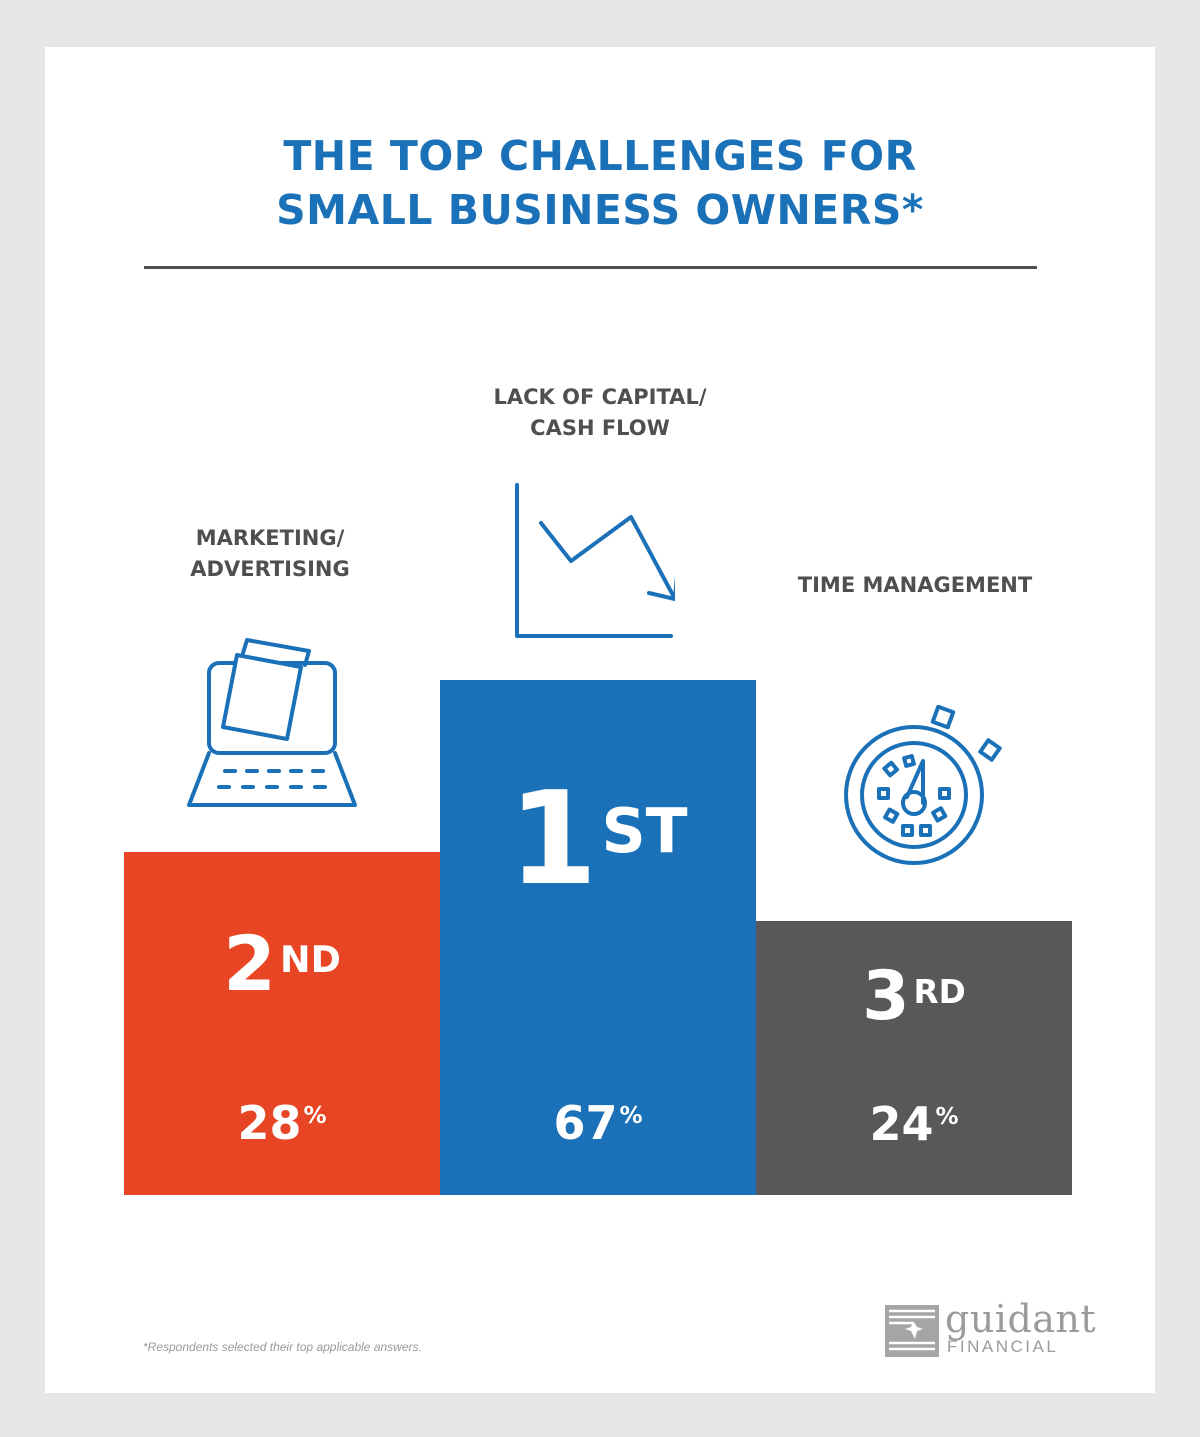 The height and width of the screenshot is (1437, 1200). I want to click on podium-bar-second: 2 ND 28%, so click(282, 1023).